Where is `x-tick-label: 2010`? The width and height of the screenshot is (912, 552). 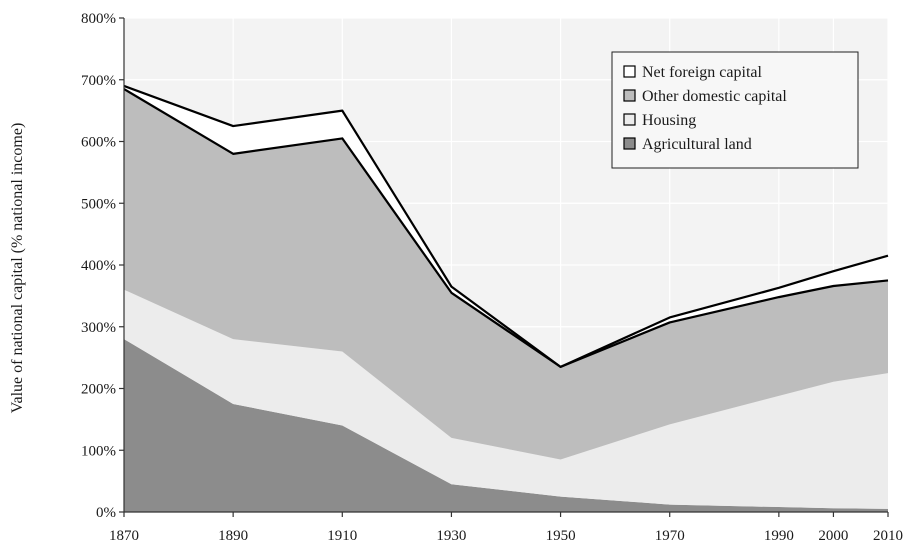 x-tick-label: 2010 is located at coordinates (888, 536).